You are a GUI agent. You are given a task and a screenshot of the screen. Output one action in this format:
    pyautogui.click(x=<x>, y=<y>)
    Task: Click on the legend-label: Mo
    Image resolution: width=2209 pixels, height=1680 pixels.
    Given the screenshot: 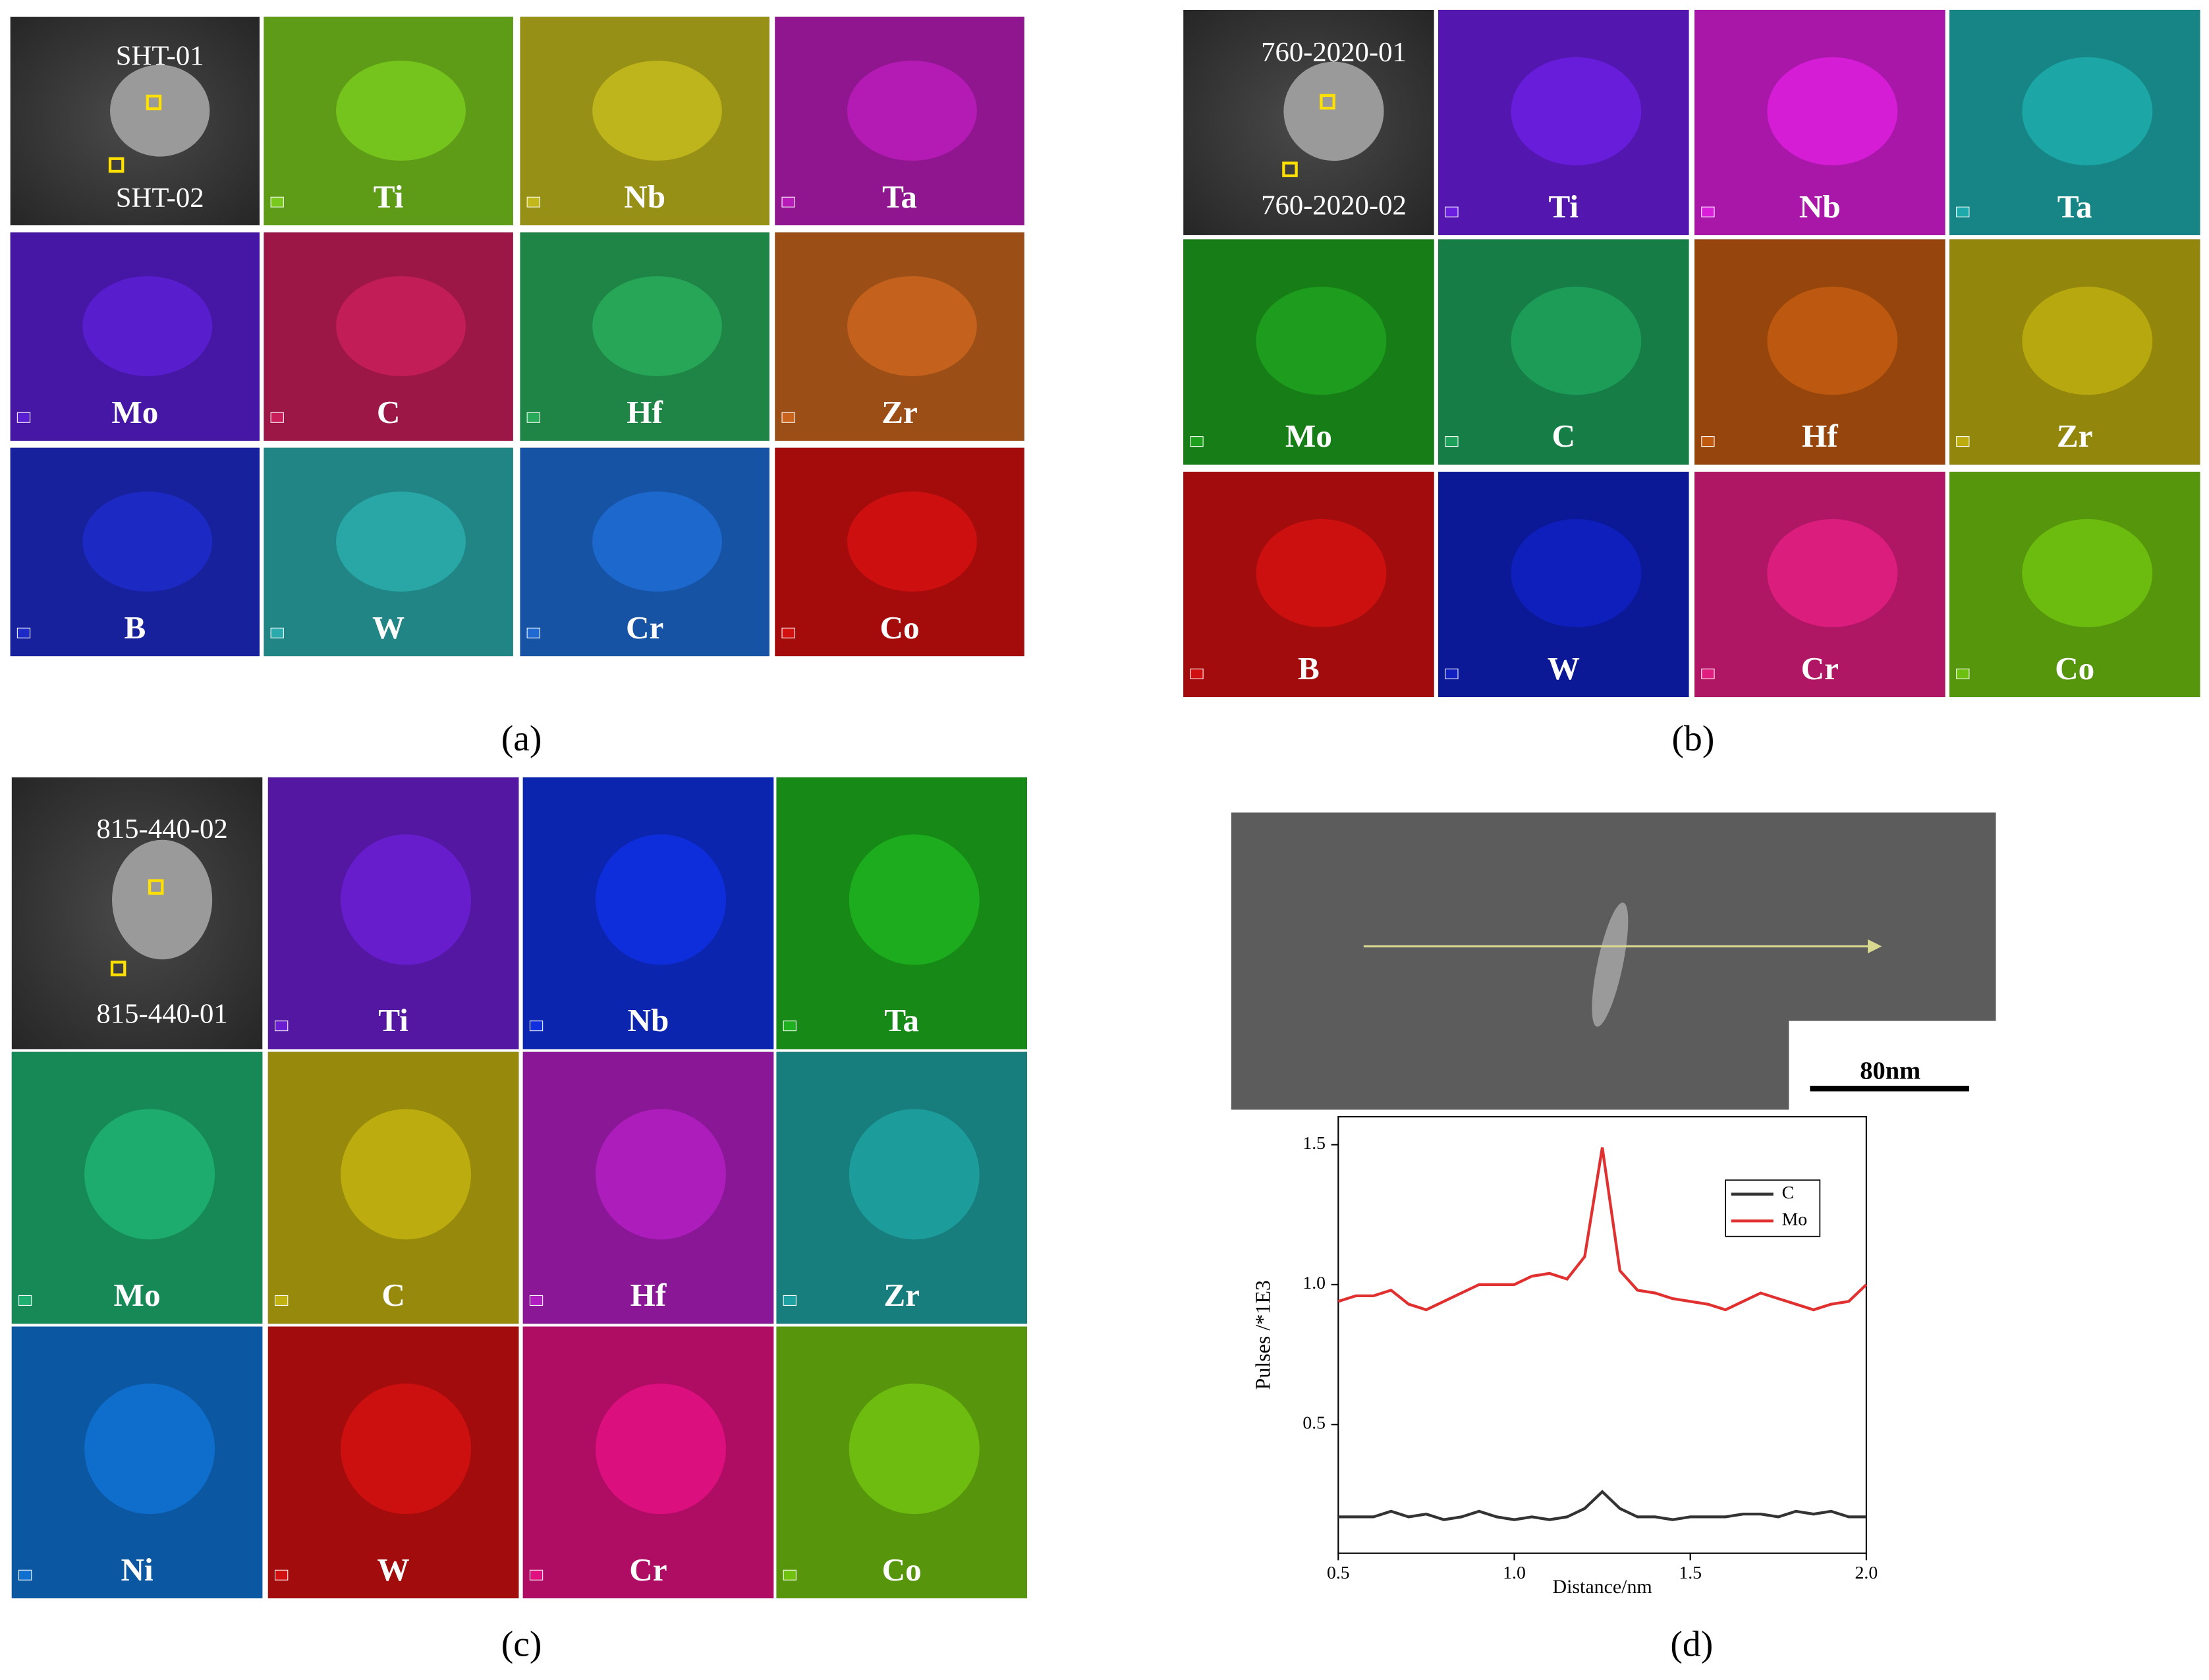 What is the action you would take?
    pyautogui.click(x=1795, y=1220)
    